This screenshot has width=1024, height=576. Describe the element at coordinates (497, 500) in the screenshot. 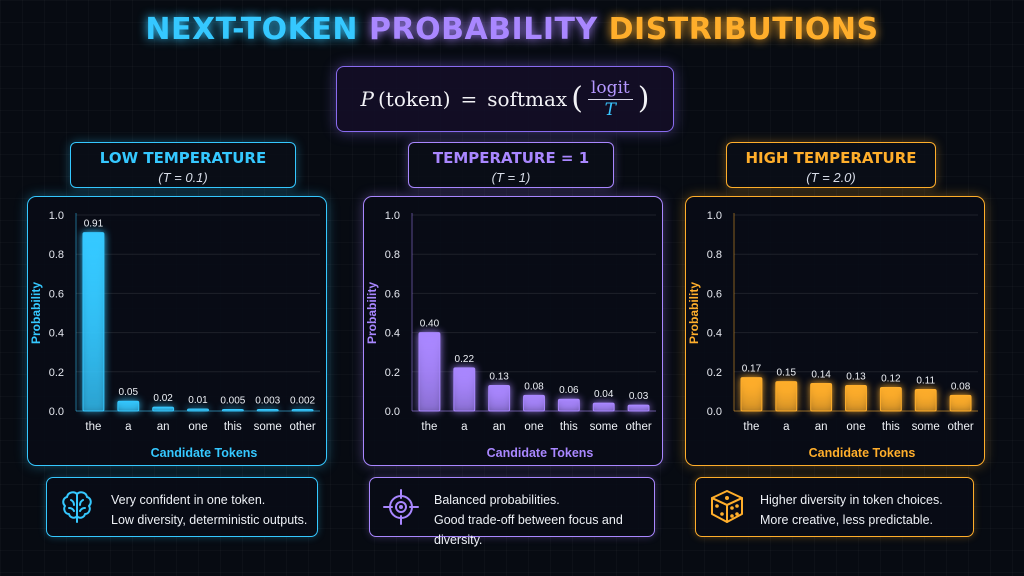

I see `note-line-1: Balanced probabilities.` at that location.